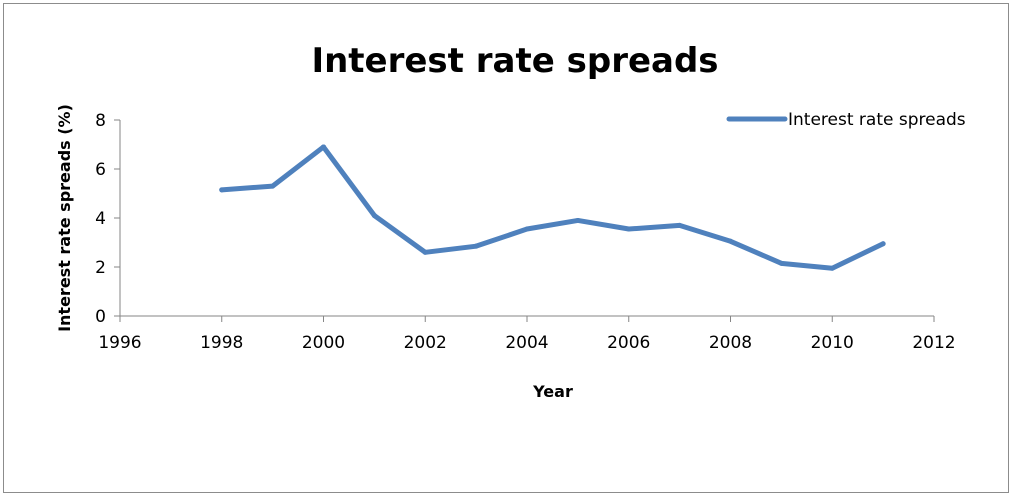 The width and height of the screenshot is (1013, 496). What do you see at coordinates (119, 343) in the screenshot?
I see `x-tick-label: 1996` at bounding box center [119, 343].